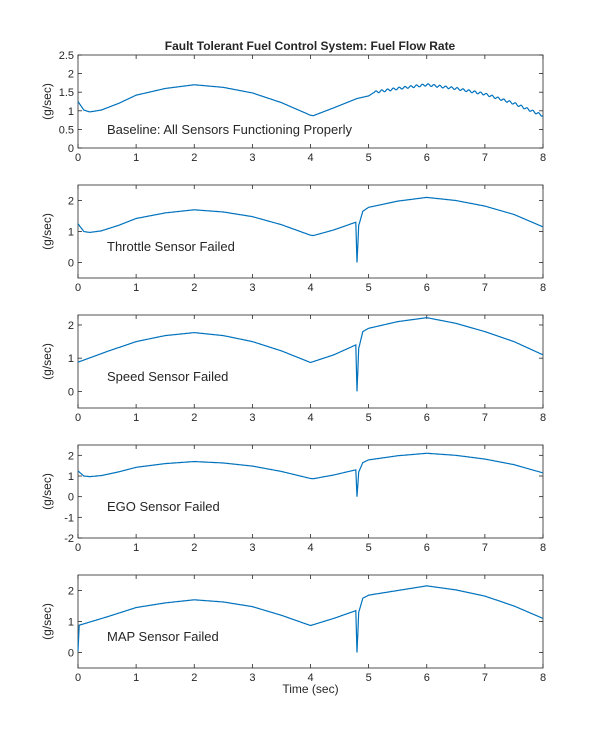 The height and width of the screenshot is (755, 600). What do you see at coordinates (163, 636) in the screenshot?
I see `annotation-text: MAP Sensor Failed` at bounding box center [163, 636].